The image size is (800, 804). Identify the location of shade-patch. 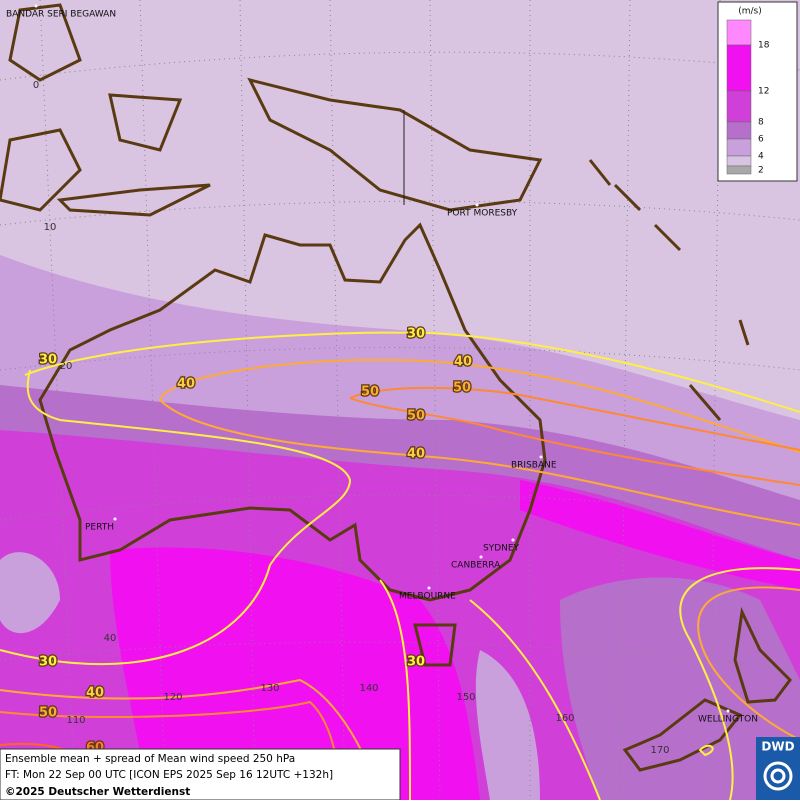
(30, 593).